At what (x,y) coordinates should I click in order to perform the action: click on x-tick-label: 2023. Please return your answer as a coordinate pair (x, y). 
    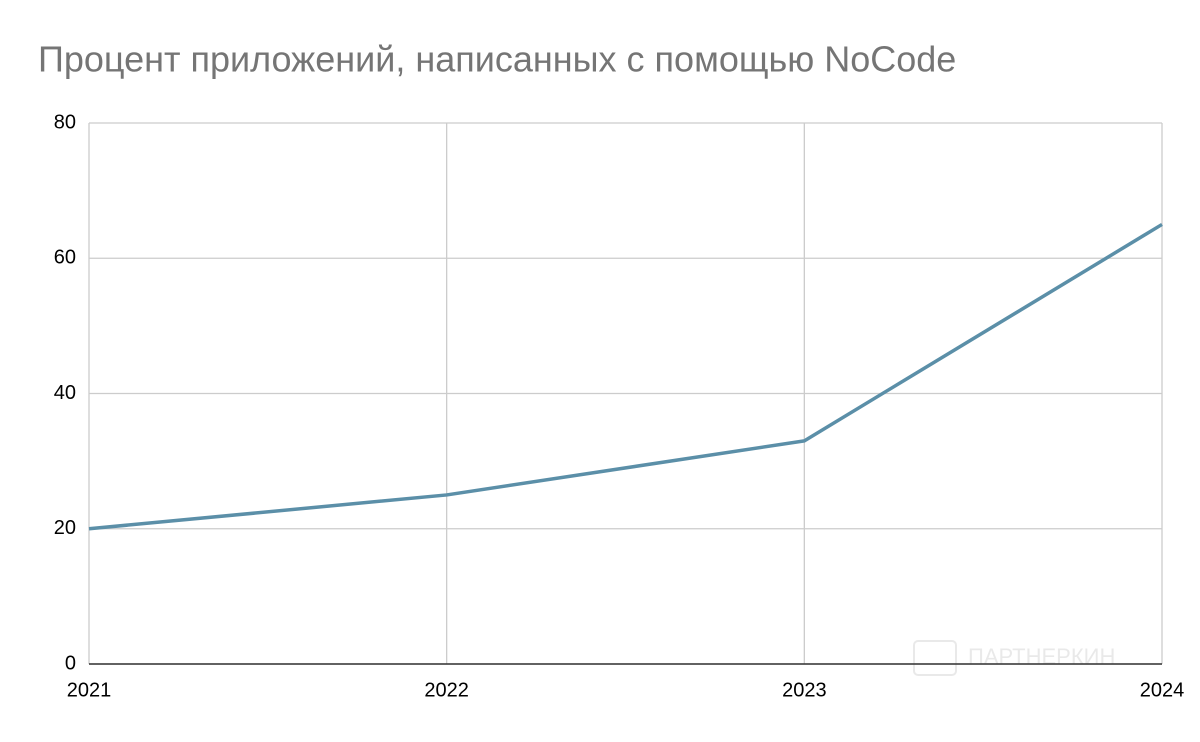
    Looking at the image, I should click on (804, 690).